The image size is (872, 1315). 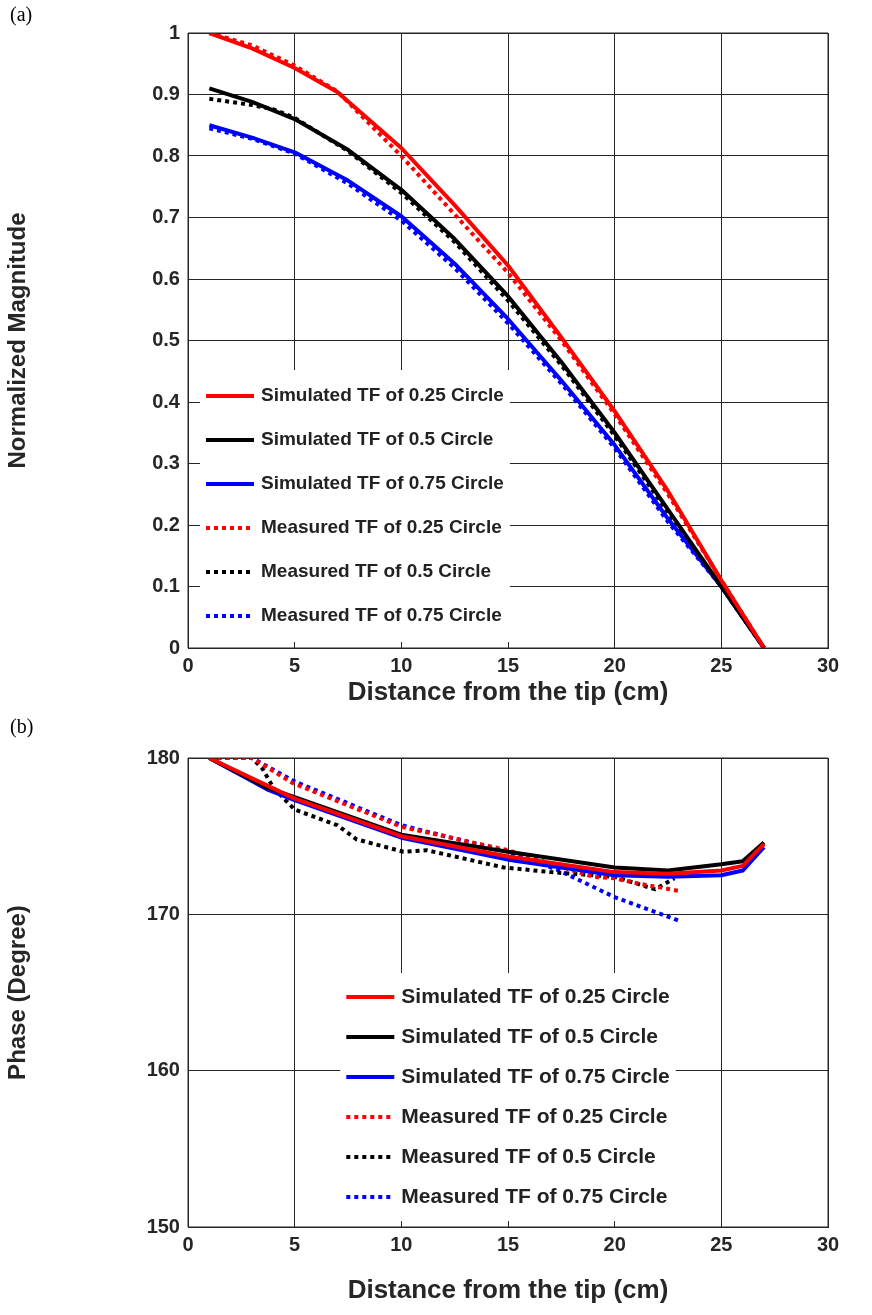 I want to click on text: (a), so click(x=21, y=15).